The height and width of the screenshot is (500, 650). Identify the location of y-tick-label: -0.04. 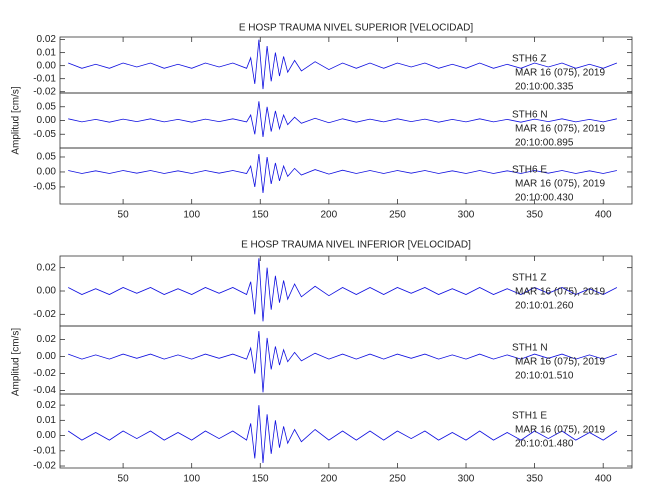
(44, 390).